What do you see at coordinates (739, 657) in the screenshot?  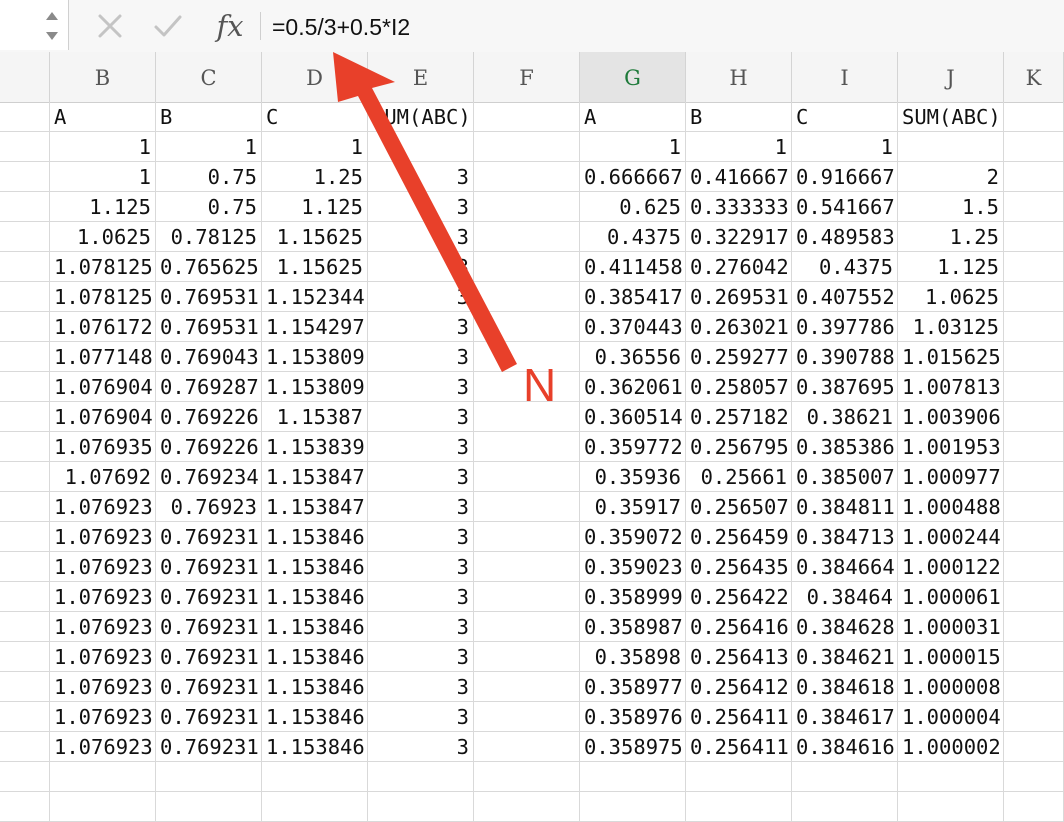 I see `cell: 0.256413` at bounding box center [739, 657].